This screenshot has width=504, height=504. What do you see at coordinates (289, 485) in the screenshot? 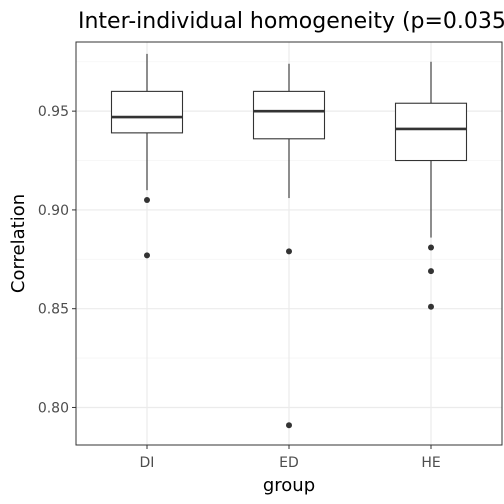
I see `x-axis-title: group` at bounding box center [289, 485].